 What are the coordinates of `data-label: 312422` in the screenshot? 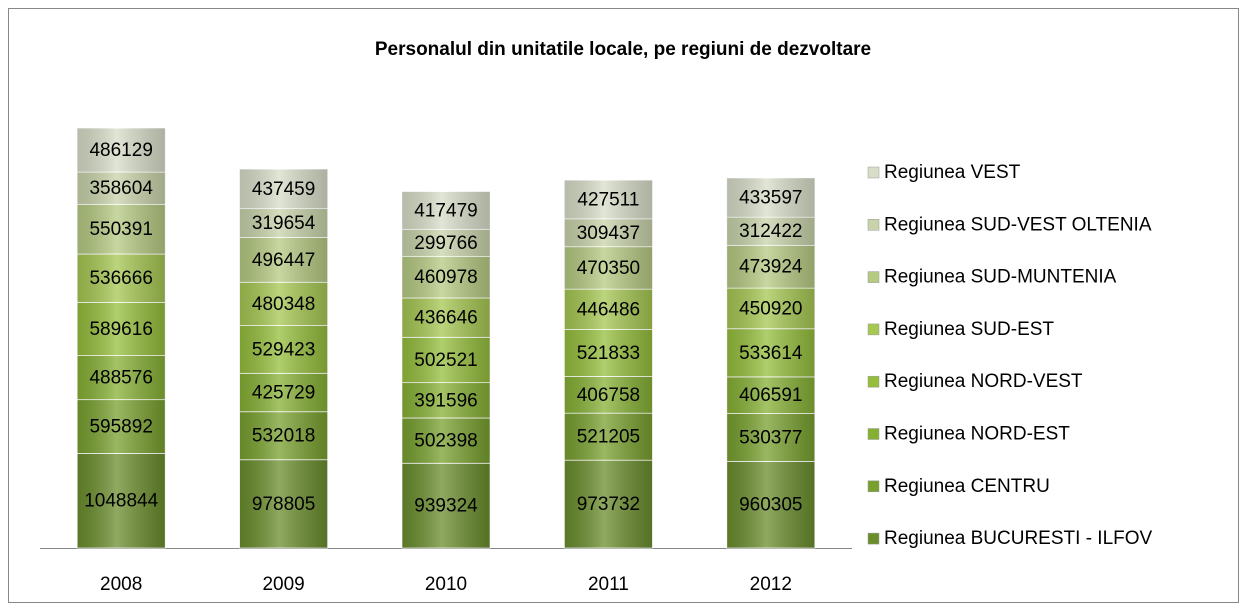 It's located at (770, 231).